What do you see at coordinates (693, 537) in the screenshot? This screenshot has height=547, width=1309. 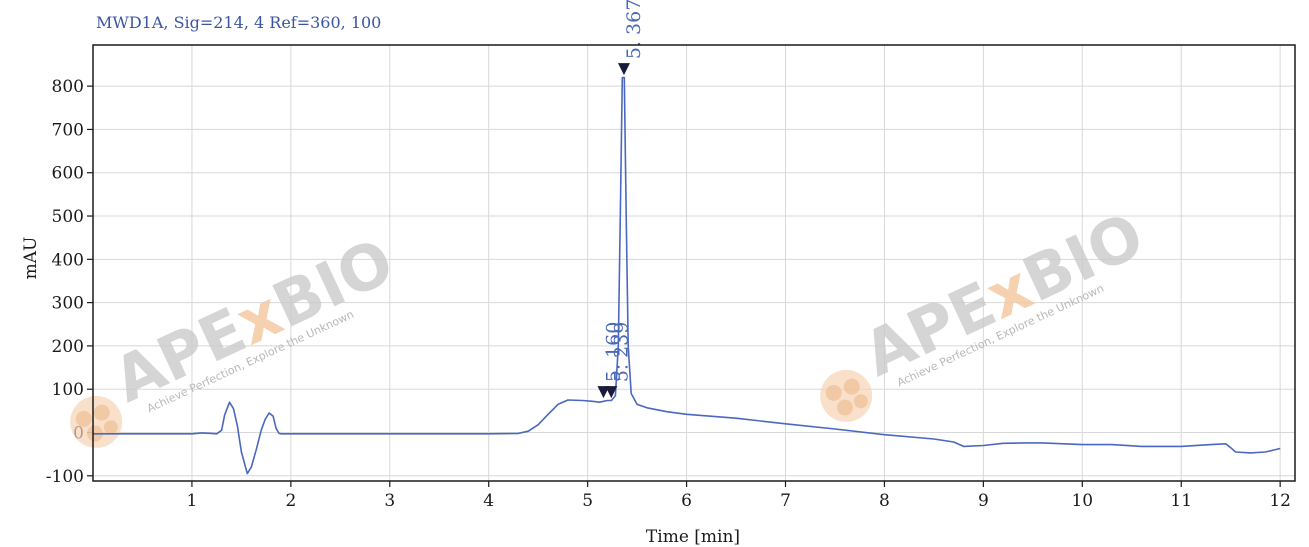 I see `x-axis-title: Time [min]` at bounding box center [693, 537].